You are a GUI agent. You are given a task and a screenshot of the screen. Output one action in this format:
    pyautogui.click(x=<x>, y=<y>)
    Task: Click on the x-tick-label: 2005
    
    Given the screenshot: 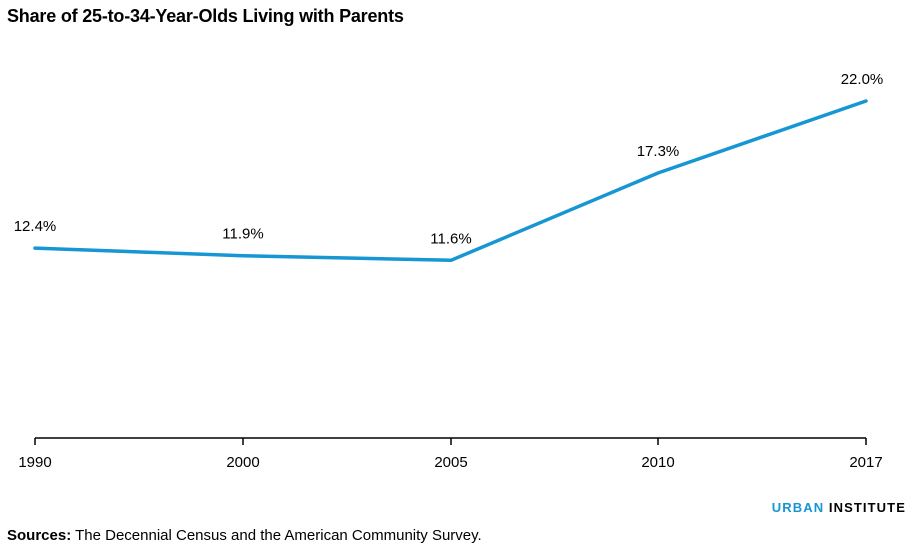 What is the action you would take?
    pyautogui.click(x=450, y=462)
    